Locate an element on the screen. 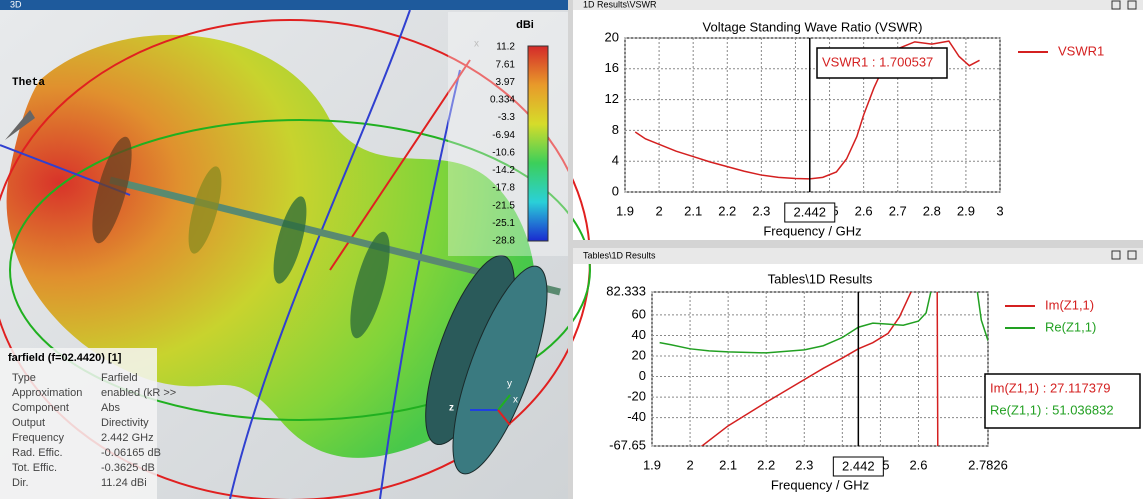 This screenshot has width=1143, height=499. x-tick-label: 2.6 is located at coordinates (918, 464).